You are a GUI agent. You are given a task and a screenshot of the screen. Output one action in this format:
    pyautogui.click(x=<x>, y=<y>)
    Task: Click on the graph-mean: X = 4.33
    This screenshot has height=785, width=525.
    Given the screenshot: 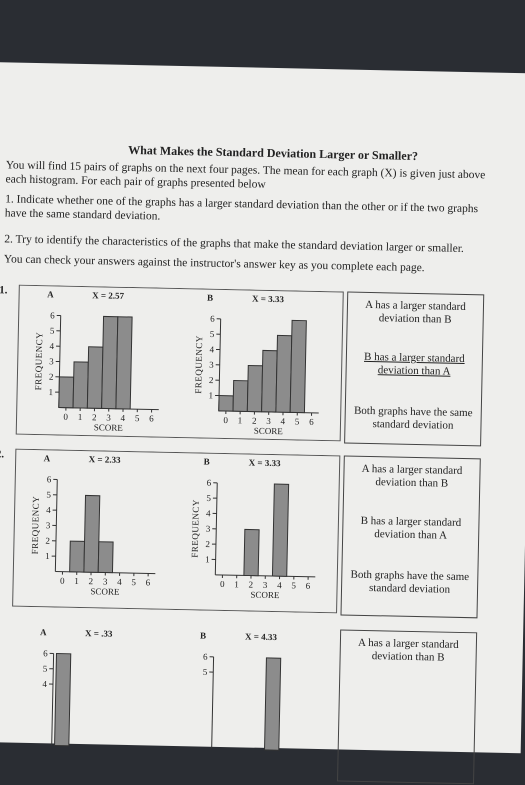 What is the action you would take?
    pyautogui.click(x=261, y=636)
    